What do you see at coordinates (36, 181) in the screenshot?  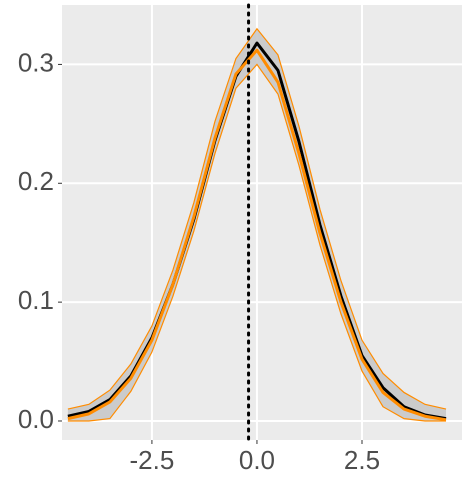 I see `y-tick-label: 0.2` at bounding box center [36, 181].